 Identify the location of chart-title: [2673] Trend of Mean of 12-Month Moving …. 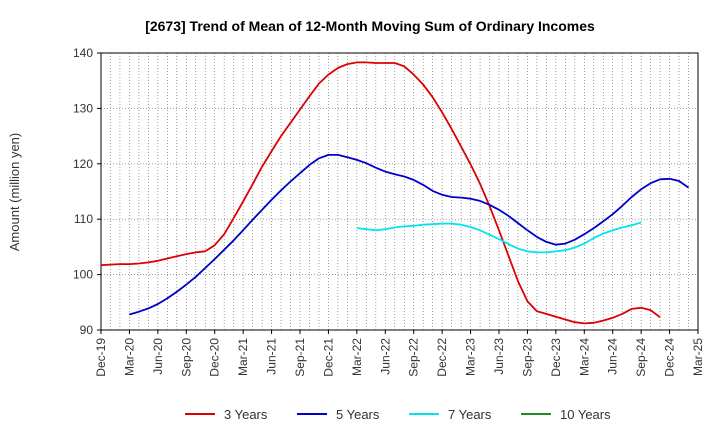
(370, 26).